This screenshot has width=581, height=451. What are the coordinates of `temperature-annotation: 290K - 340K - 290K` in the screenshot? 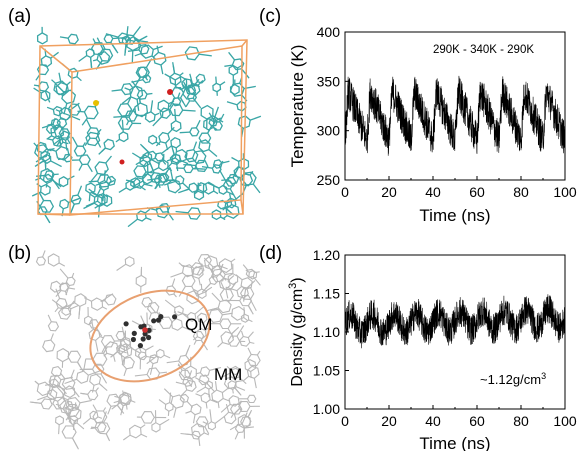 It's located at (483, 50).